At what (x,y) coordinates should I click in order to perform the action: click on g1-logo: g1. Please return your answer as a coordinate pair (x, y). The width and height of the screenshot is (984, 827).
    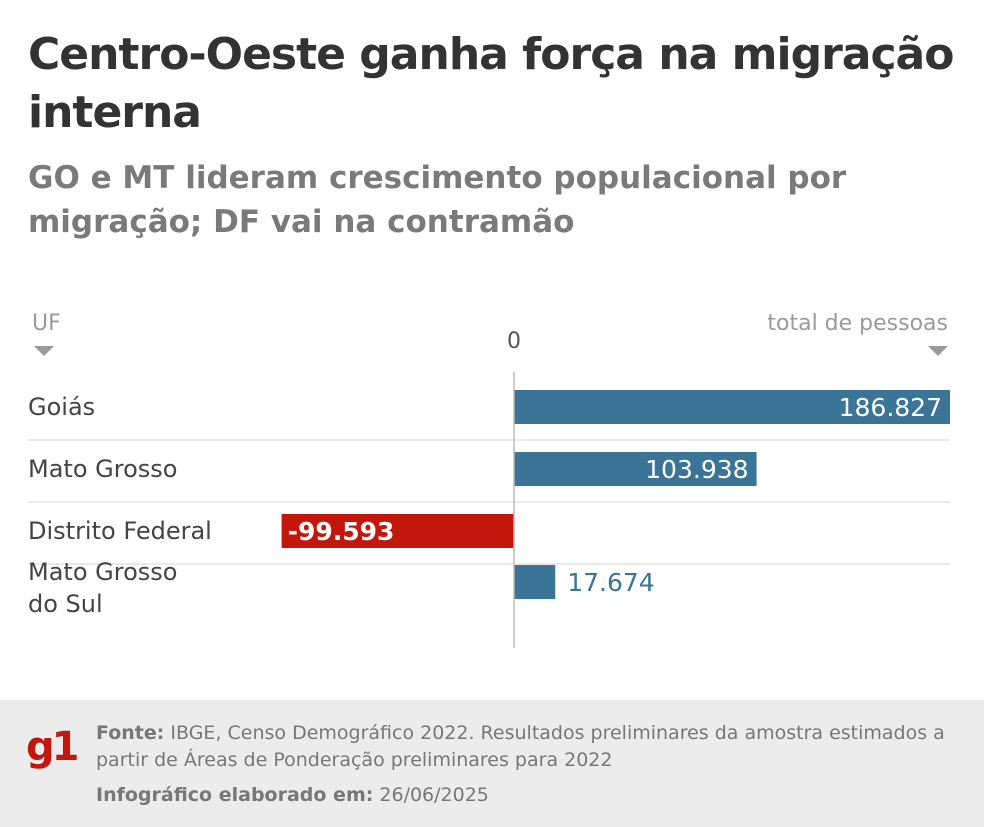
    Looking at the image, I should click on (52, 747).